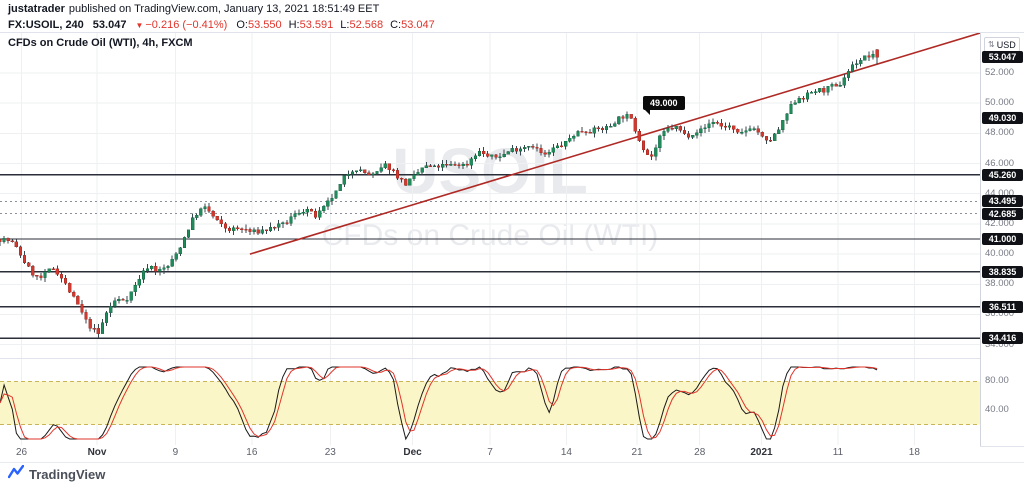 The height and width of the screenshot is (485, 1024). Describe the element at coordinates (1002, 117) in the screenshot. I see `price-badge: 49.030` at that location.